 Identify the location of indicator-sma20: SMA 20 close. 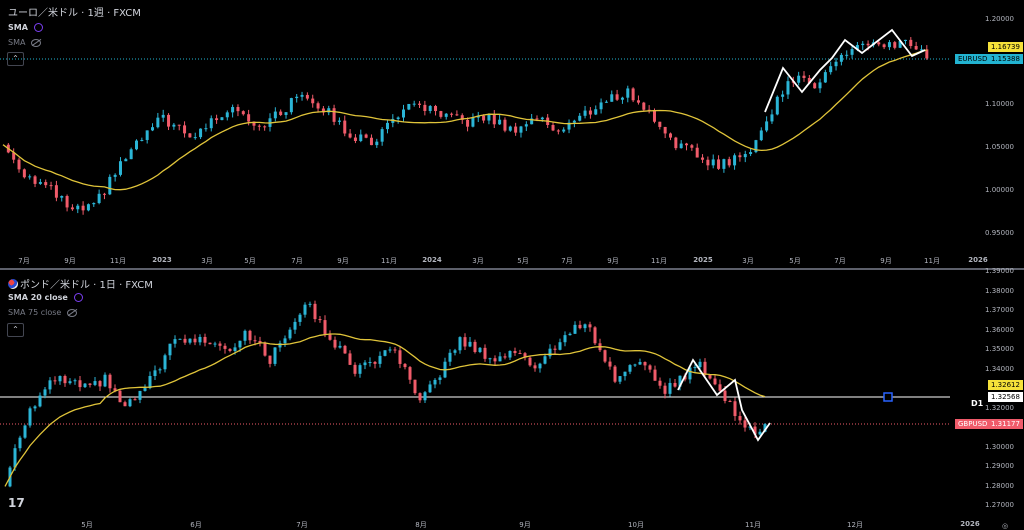
(45, 297).